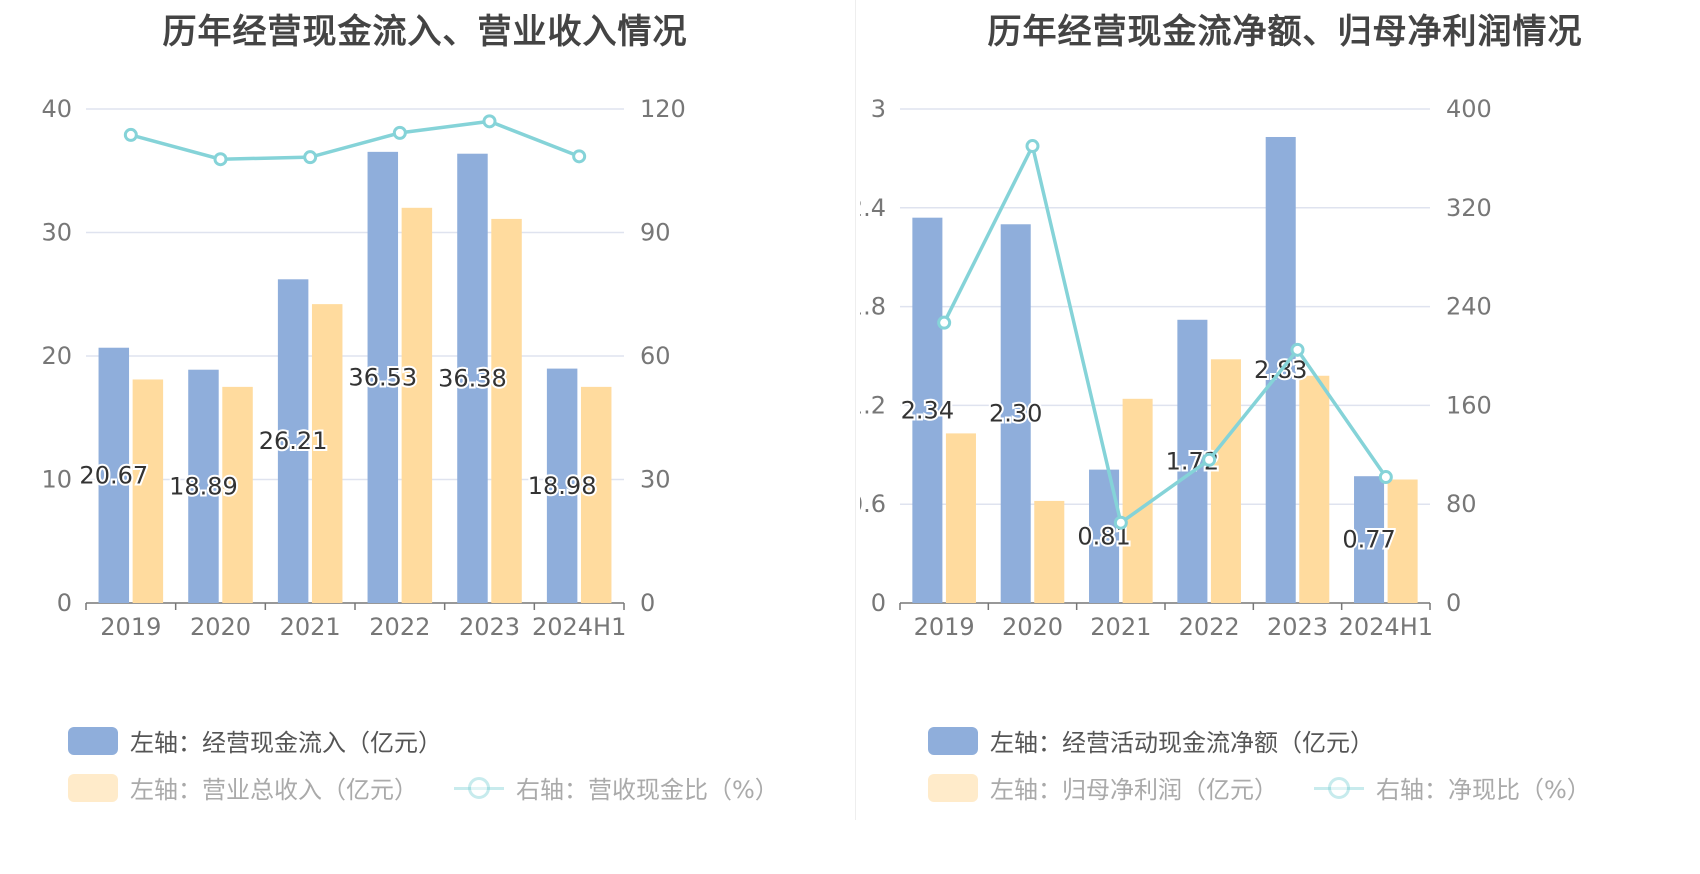 The image size is (1700, 874). I want to click on right-axis-tick: 320, so click(1469, 208).